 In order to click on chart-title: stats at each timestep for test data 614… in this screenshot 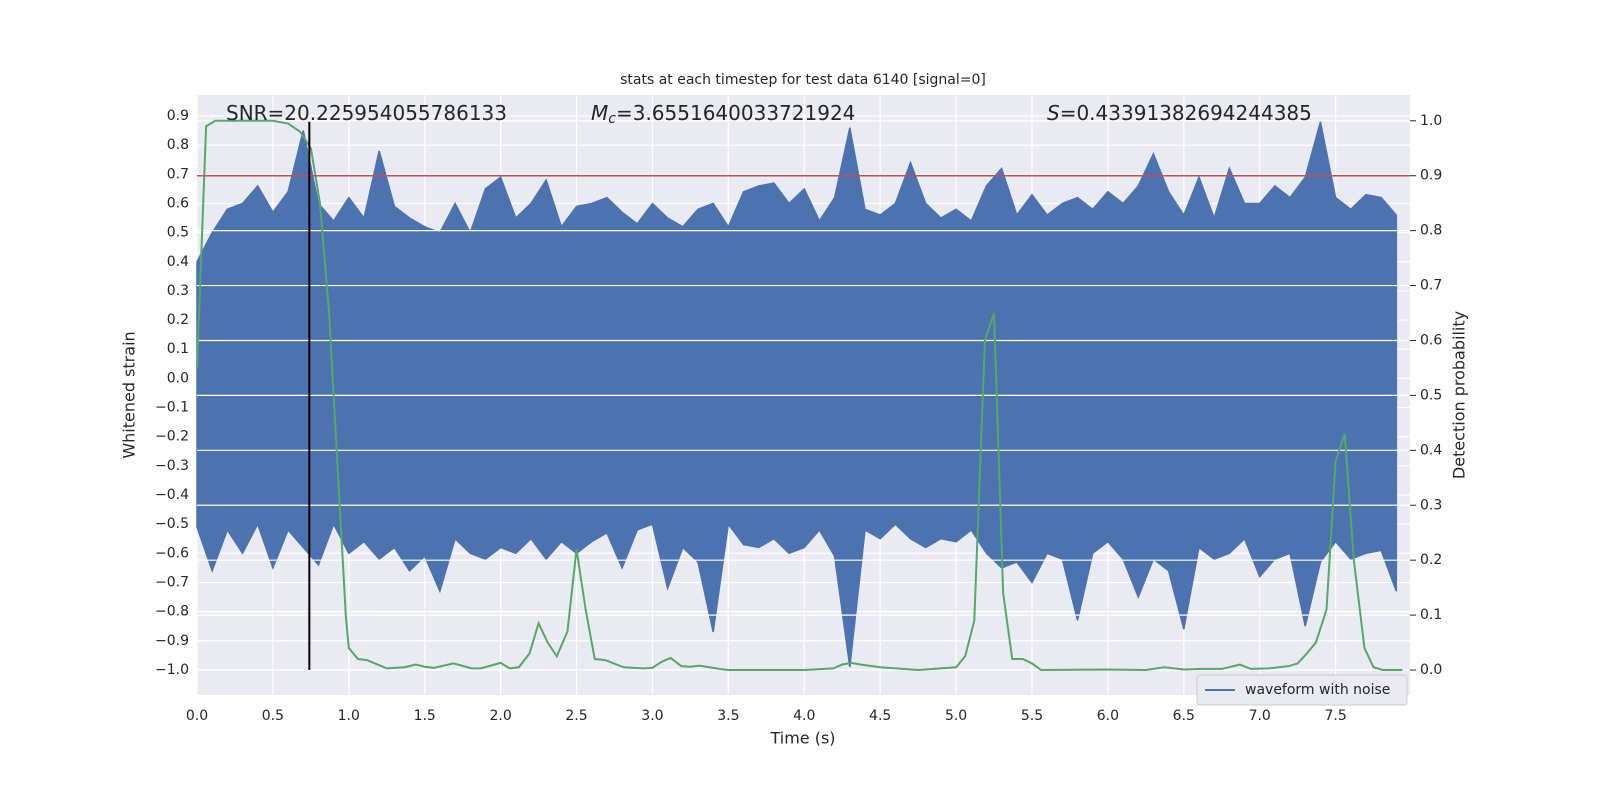, I will do `click(803, 80)`.